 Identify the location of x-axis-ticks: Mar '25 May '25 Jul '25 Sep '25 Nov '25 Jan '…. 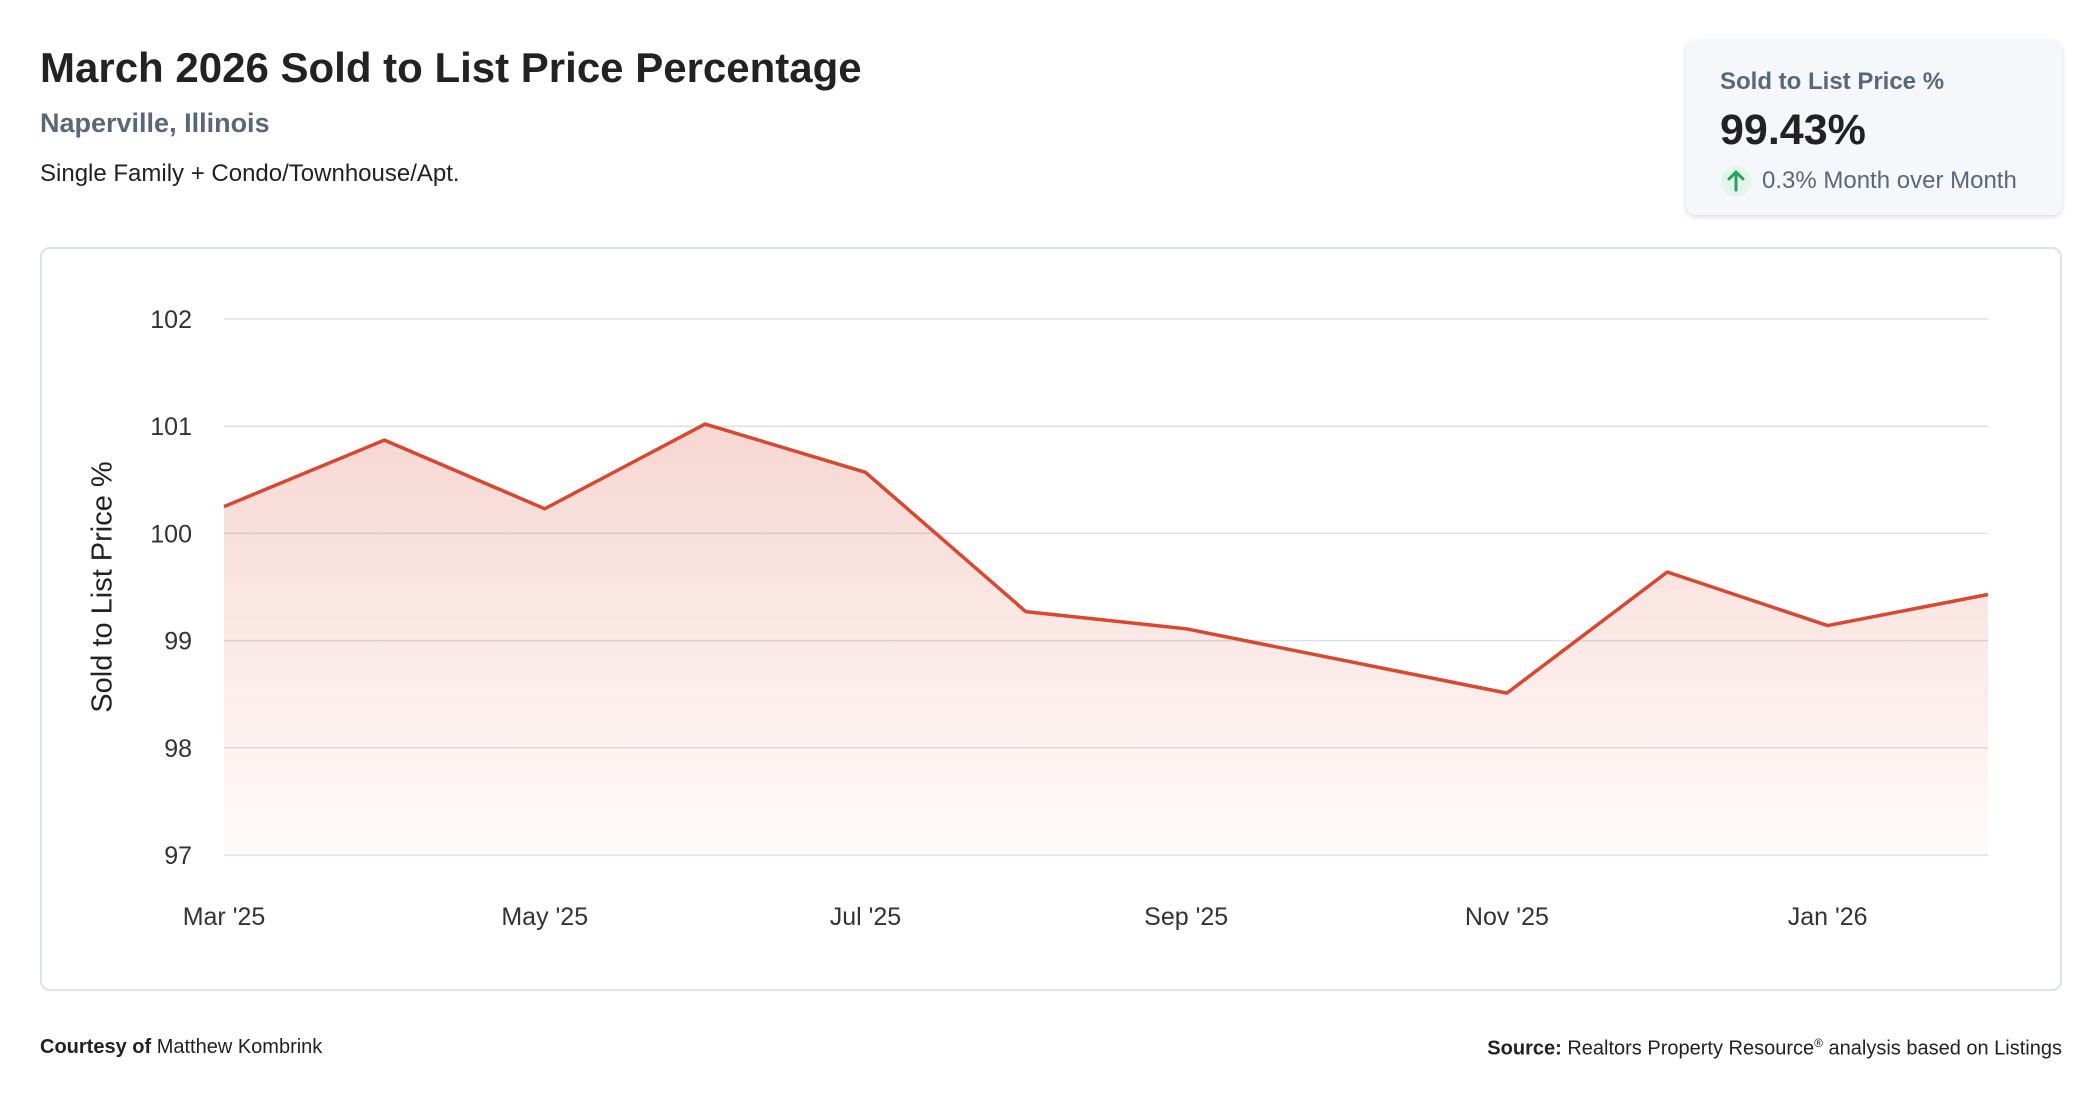
(1025, 917).